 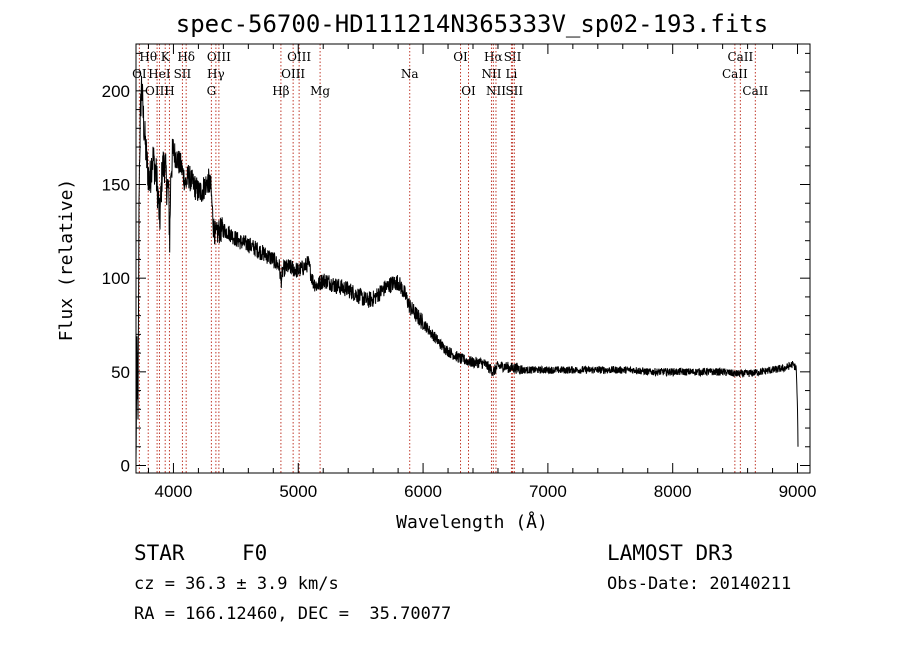 What do you see at coordinates (125, 466) in the screenshot?
I see `y-tick-label: 0` at bounding box center [125, 466].